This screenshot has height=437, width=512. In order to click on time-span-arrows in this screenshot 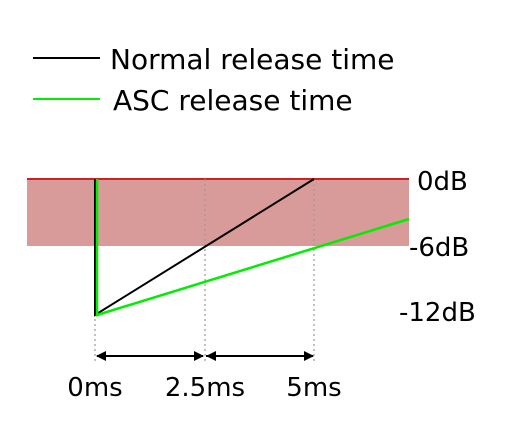, I will do `click(205, 356)`.